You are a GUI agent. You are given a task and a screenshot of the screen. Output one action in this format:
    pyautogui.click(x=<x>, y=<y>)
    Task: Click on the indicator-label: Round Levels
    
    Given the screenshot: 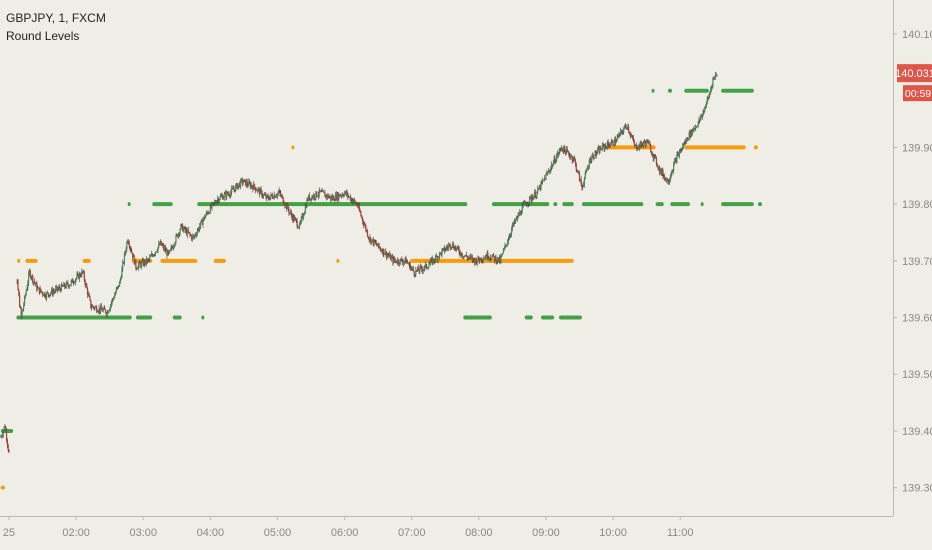 What is the action you would take?
    pyautogui.click(x=43, y=36)
    